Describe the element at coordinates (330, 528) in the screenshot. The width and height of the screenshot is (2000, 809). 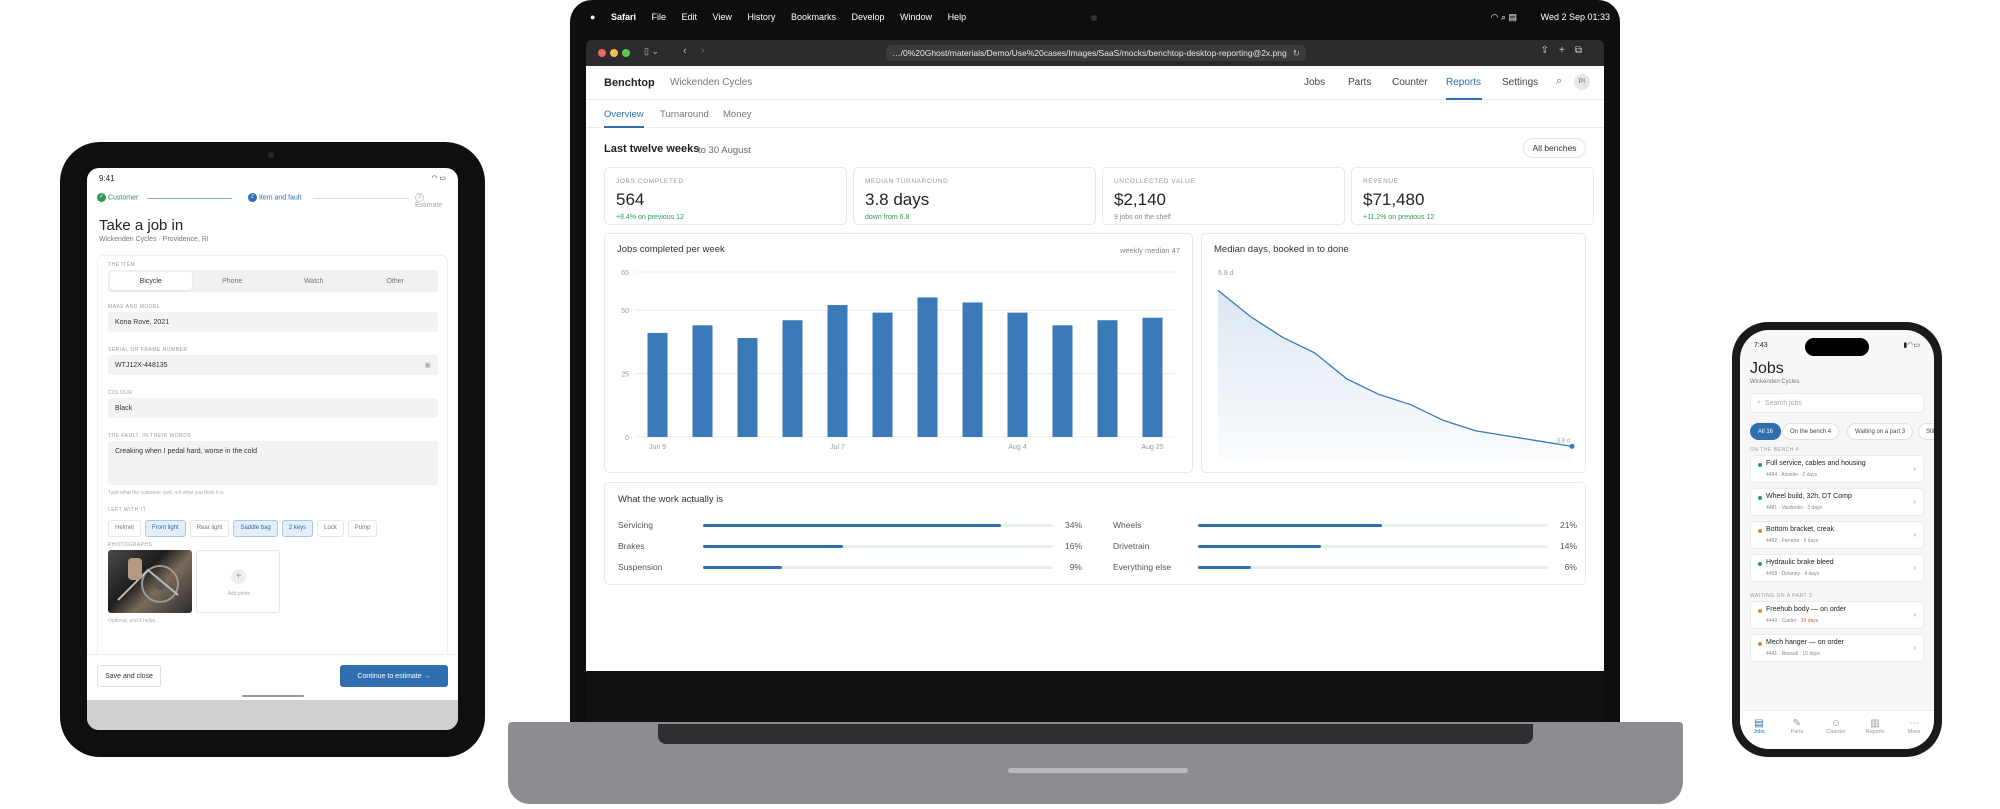
I see `chip-lock: Lock` at that location.